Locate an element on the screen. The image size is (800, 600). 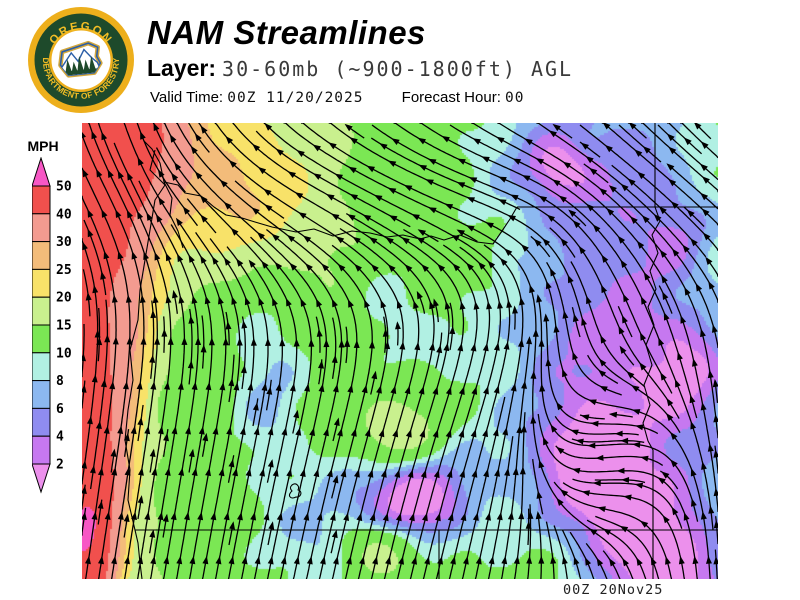
legend-under-arrow is located at coordinates (41, 478).